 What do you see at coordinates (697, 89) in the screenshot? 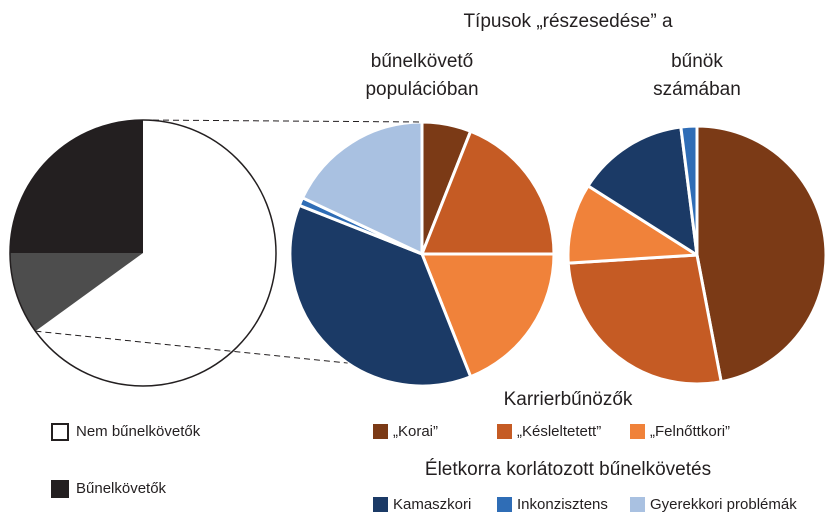
I see `pie-label: számában` at bounding box center [697, 89].